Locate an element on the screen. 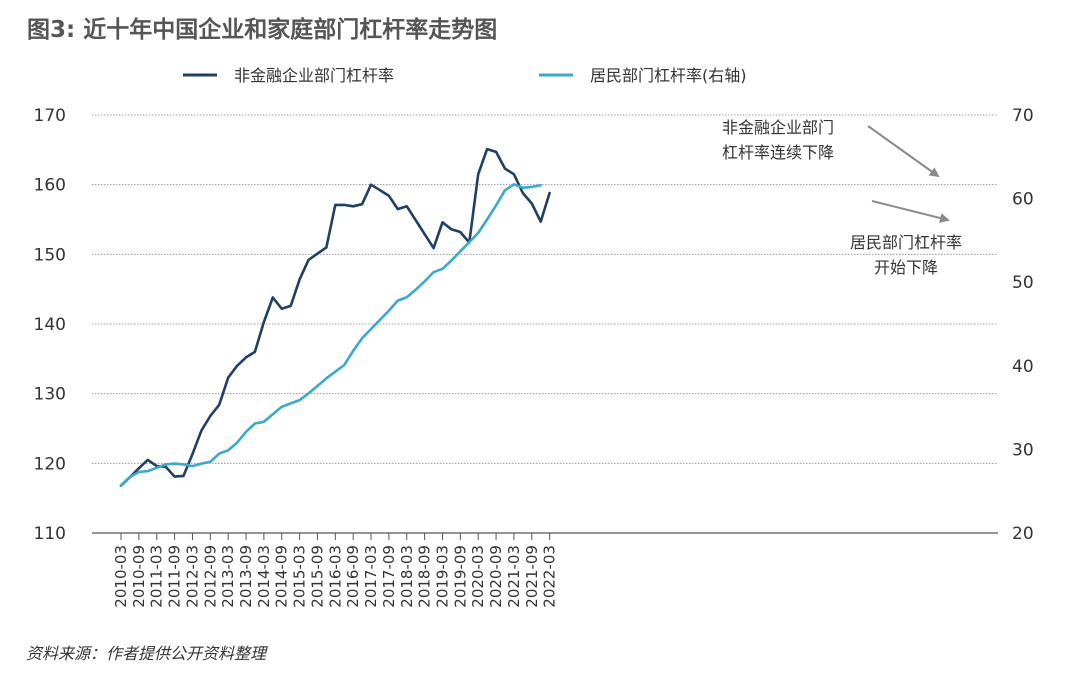  x-tick-label: 2018-03 is located at coordinates (407, 576).